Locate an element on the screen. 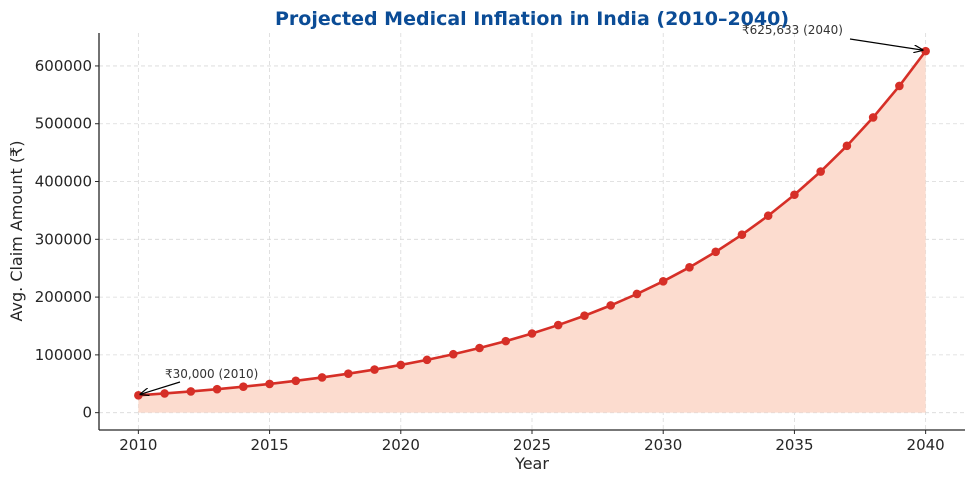  annotation-end-label: ₹625,633 (2040) is located at coordinates (792, 30).